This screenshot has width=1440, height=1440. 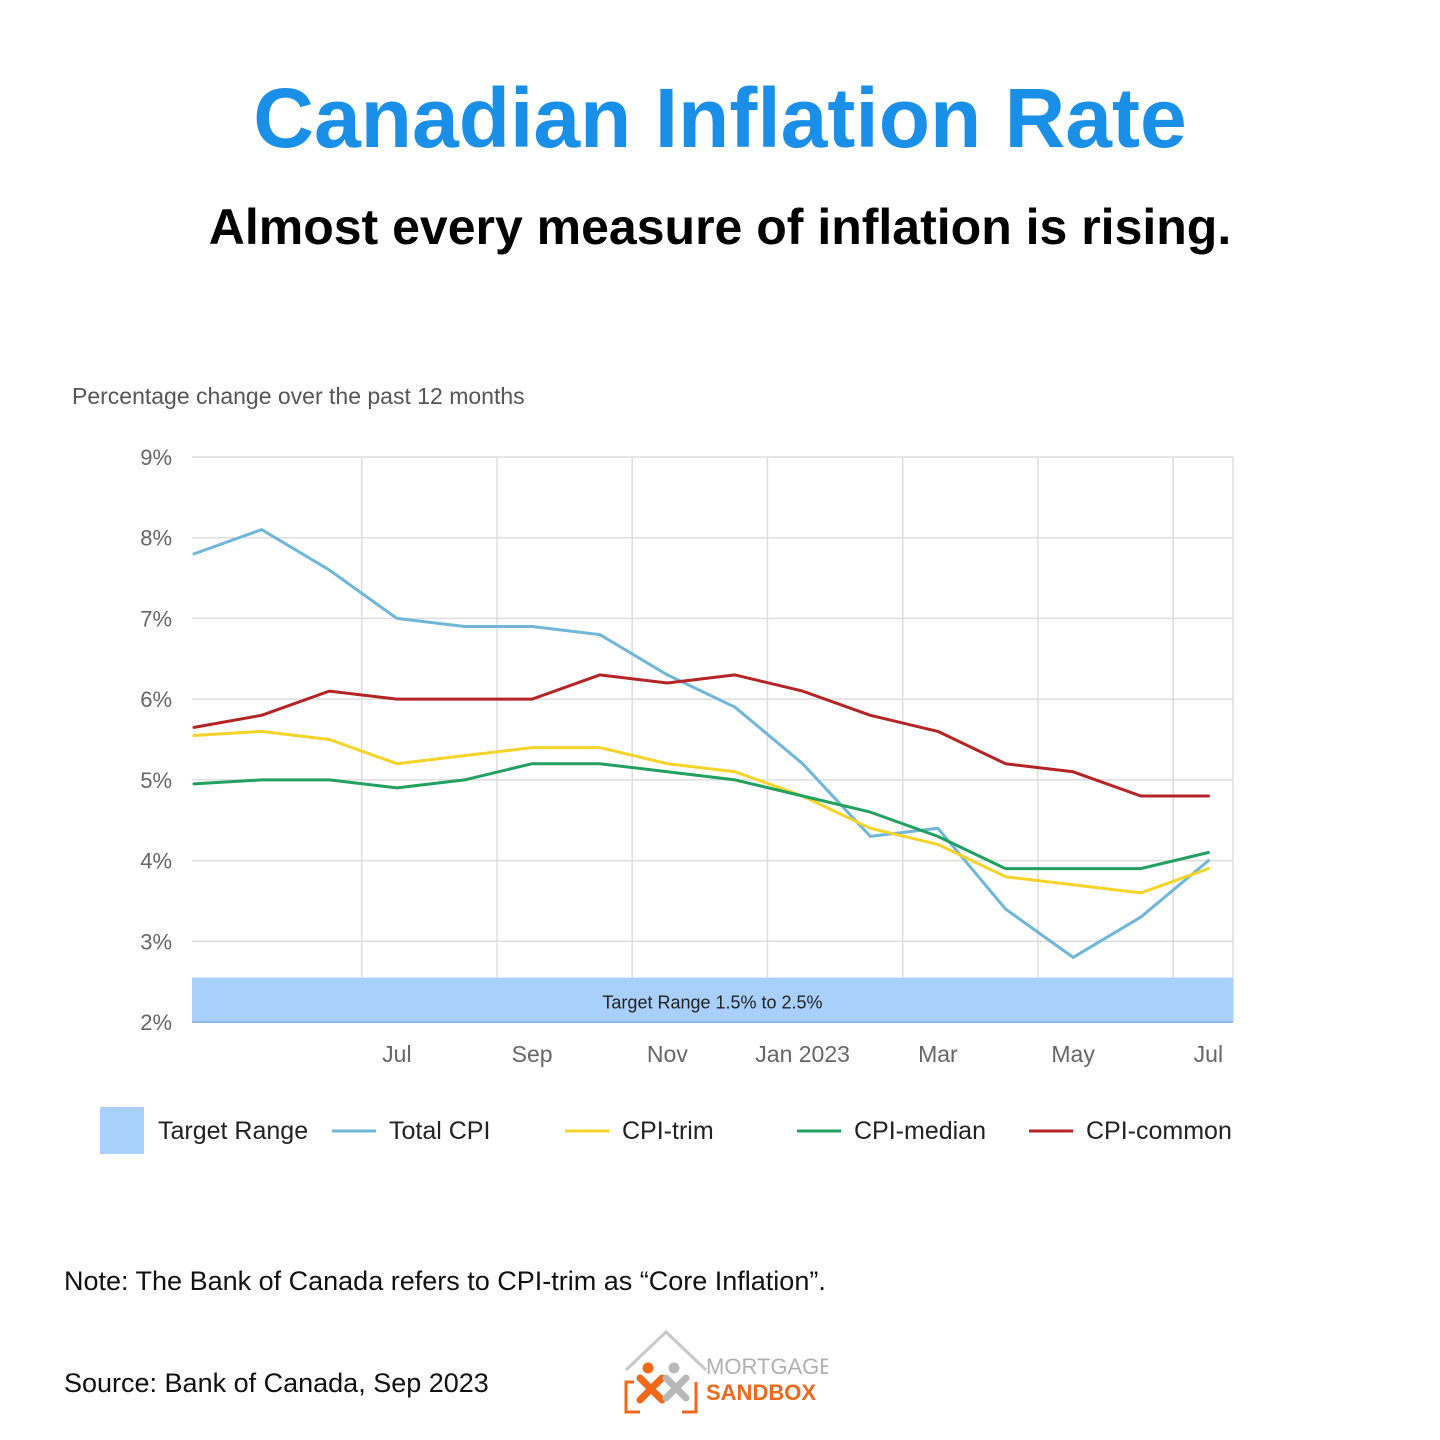 I want to click on y-tick-label: 4%, so click(x=156, y=861).